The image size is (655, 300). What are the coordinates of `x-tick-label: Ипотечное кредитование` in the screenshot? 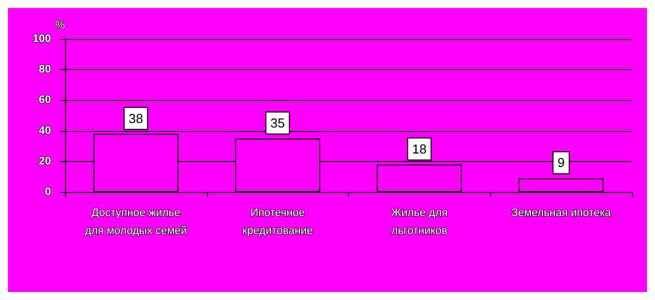 It's located at (277, 222).